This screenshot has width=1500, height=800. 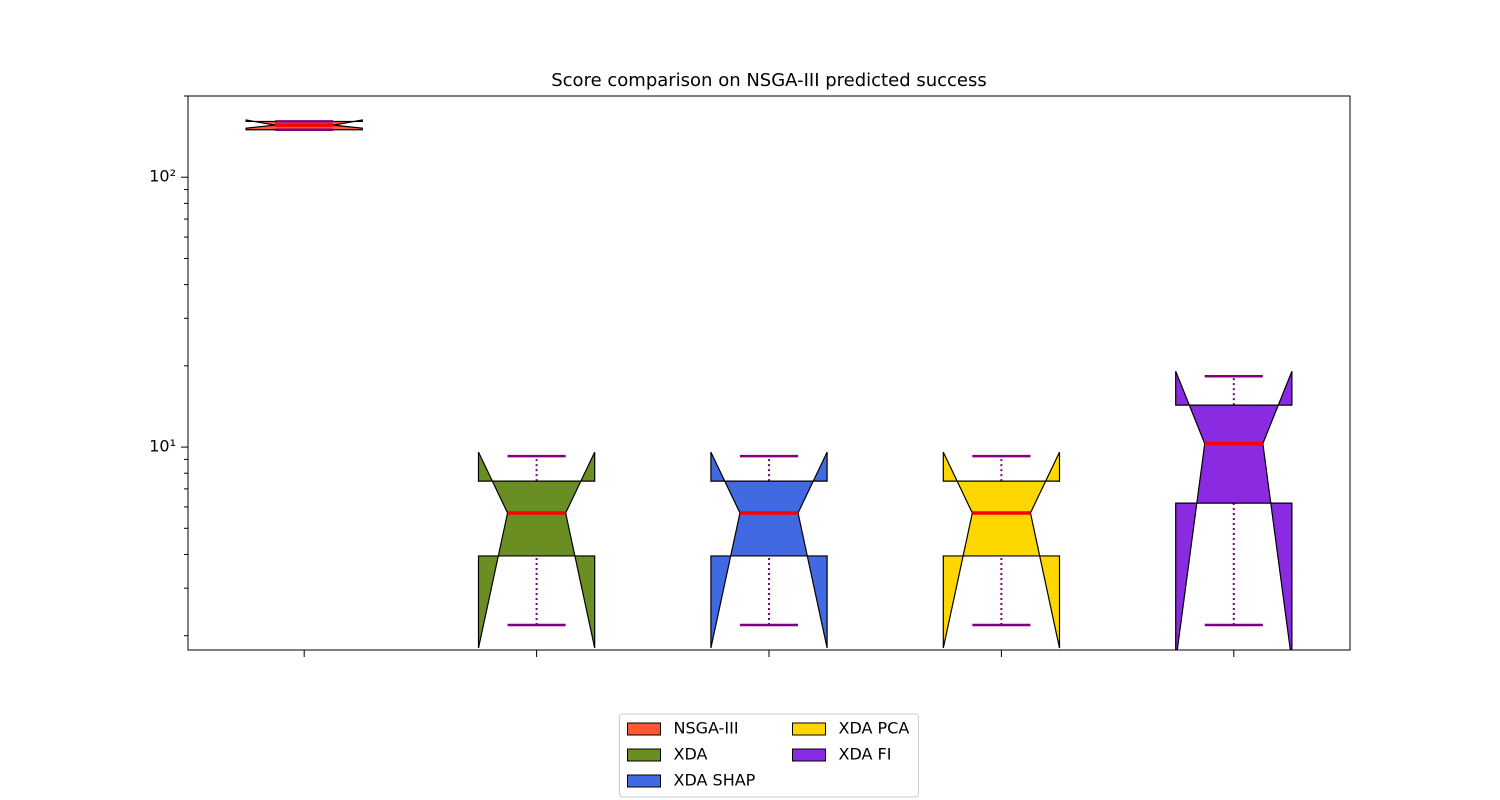 I want to click on legend-label: XDA FI, so click(x=865, y=754).